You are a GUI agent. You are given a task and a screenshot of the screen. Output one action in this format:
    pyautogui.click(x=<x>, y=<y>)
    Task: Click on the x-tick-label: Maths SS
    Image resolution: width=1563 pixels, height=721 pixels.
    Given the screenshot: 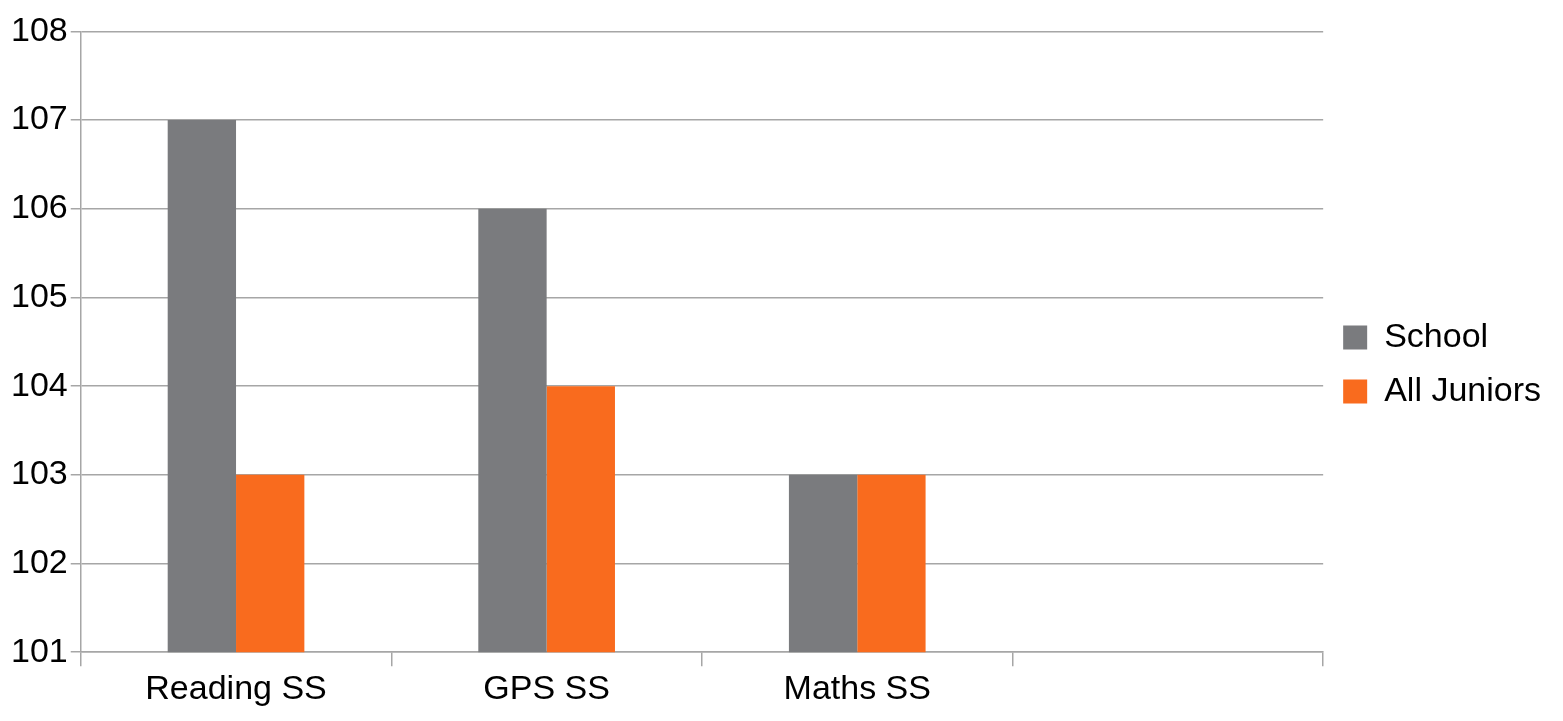 What is the action you would take?
    pyautogui.click(x=857, y=686)
    